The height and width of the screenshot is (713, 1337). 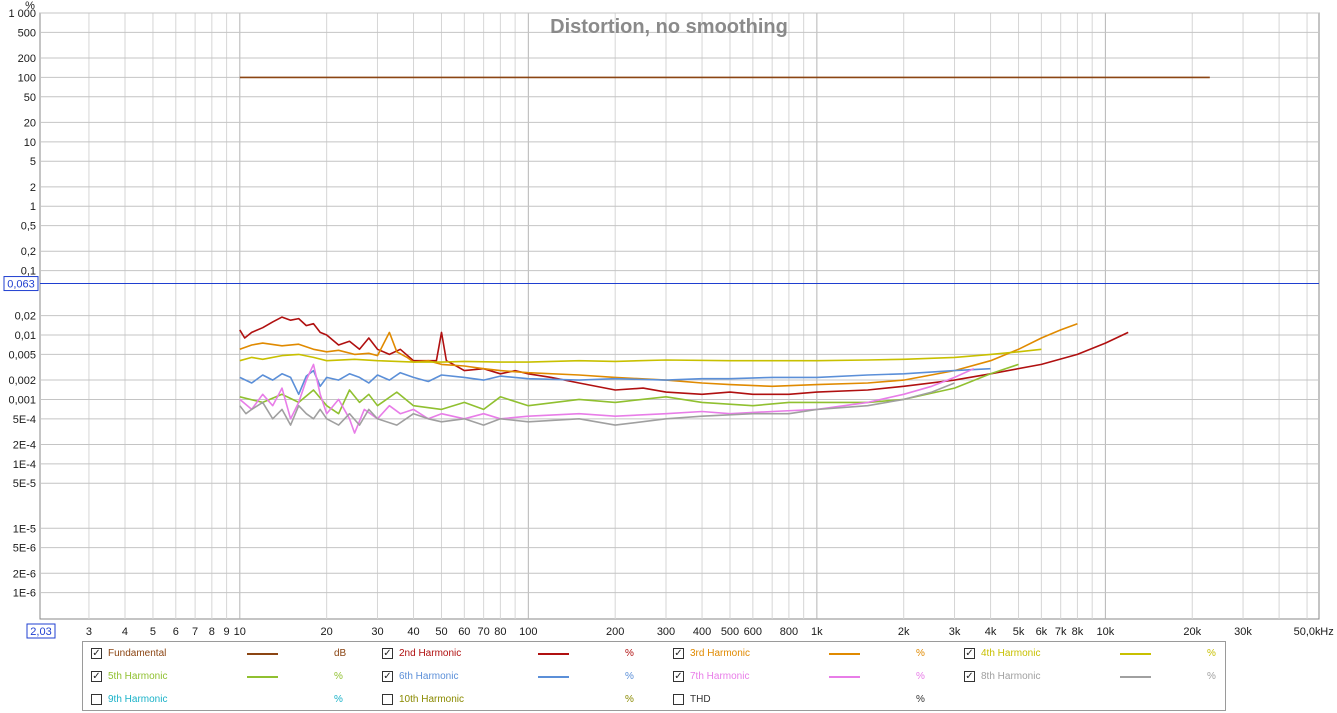 What do you see at coordinates (27, 33) in the screenshot?
I see `y-tick-label: 500` at bounding box center [27, 33].